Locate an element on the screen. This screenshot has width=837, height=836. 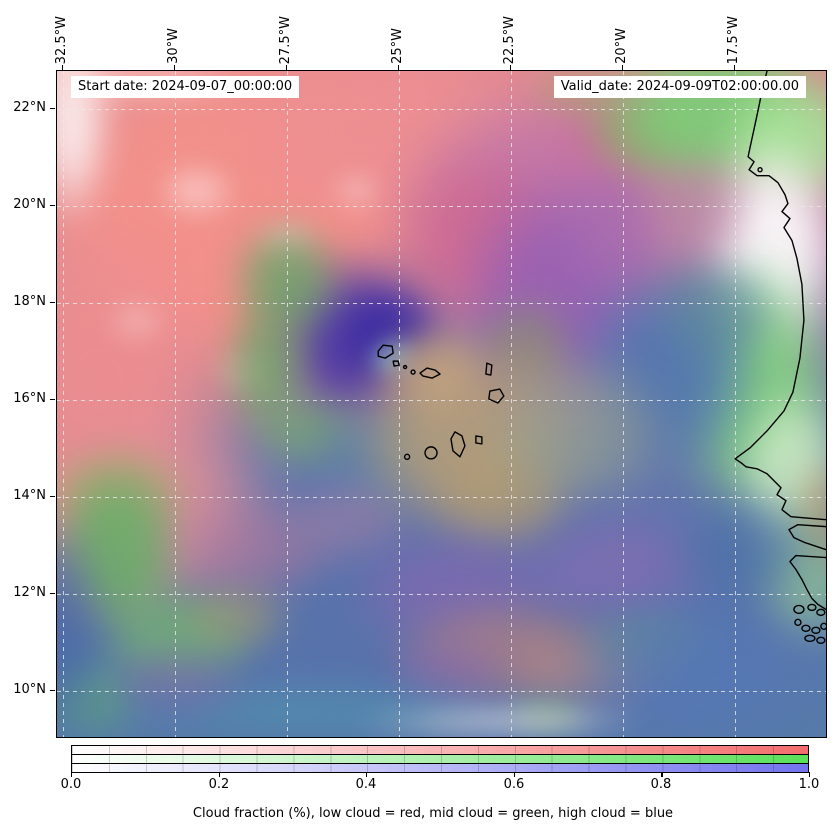
ytick-label: 20°N is located at coordinates (29, 204).